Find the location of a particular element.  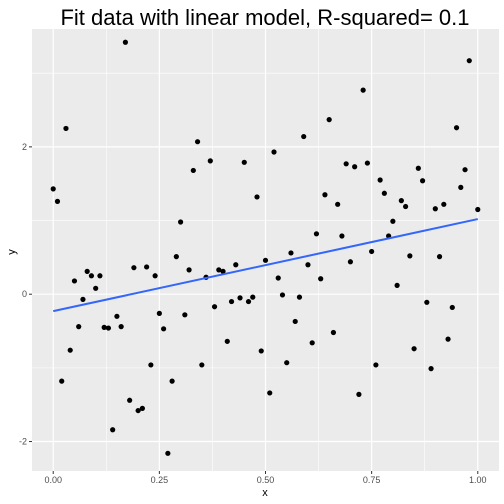

x-axis-title: x is located at coordinates (265, 493).